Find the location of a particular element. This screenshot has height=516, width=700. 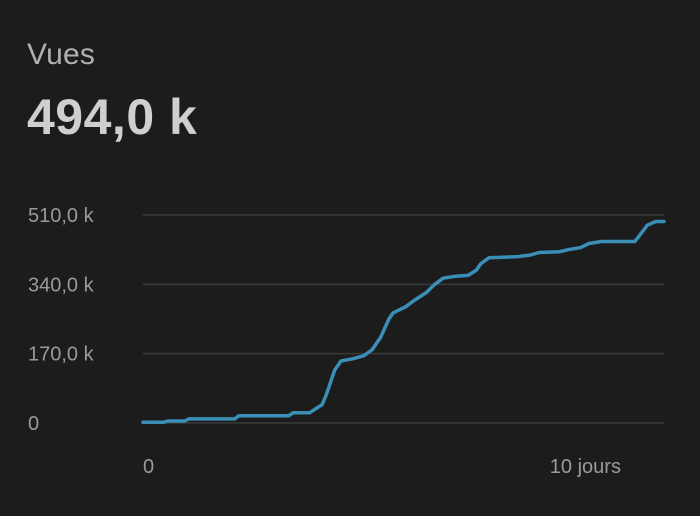

x-tick-label: 0 is located at coordinates (148, 467).